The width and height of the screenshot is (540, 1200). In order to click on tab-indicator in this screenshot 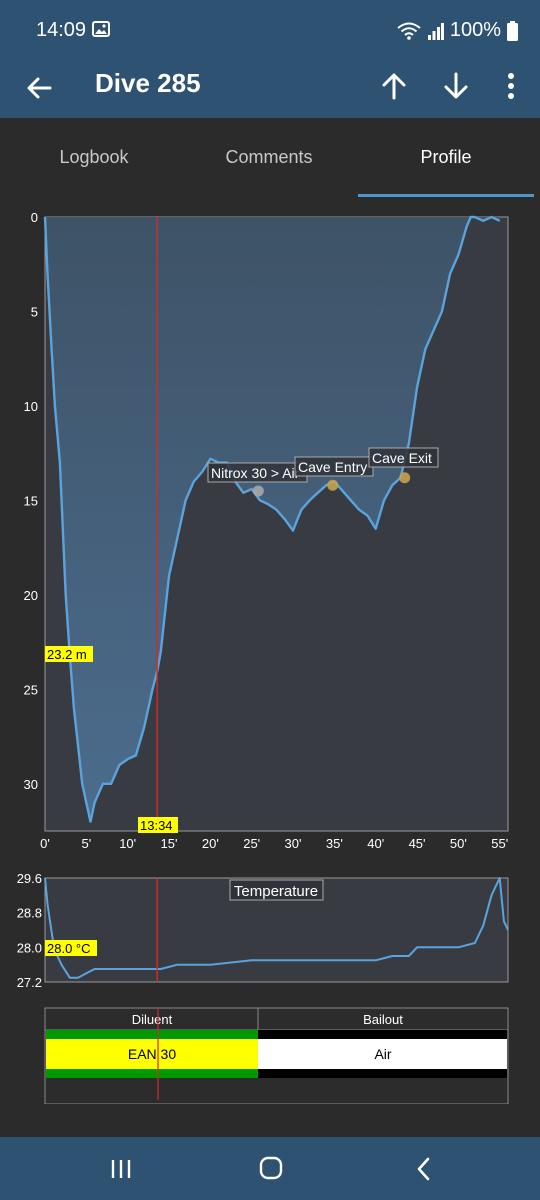, I will do `click(446, 195)`.